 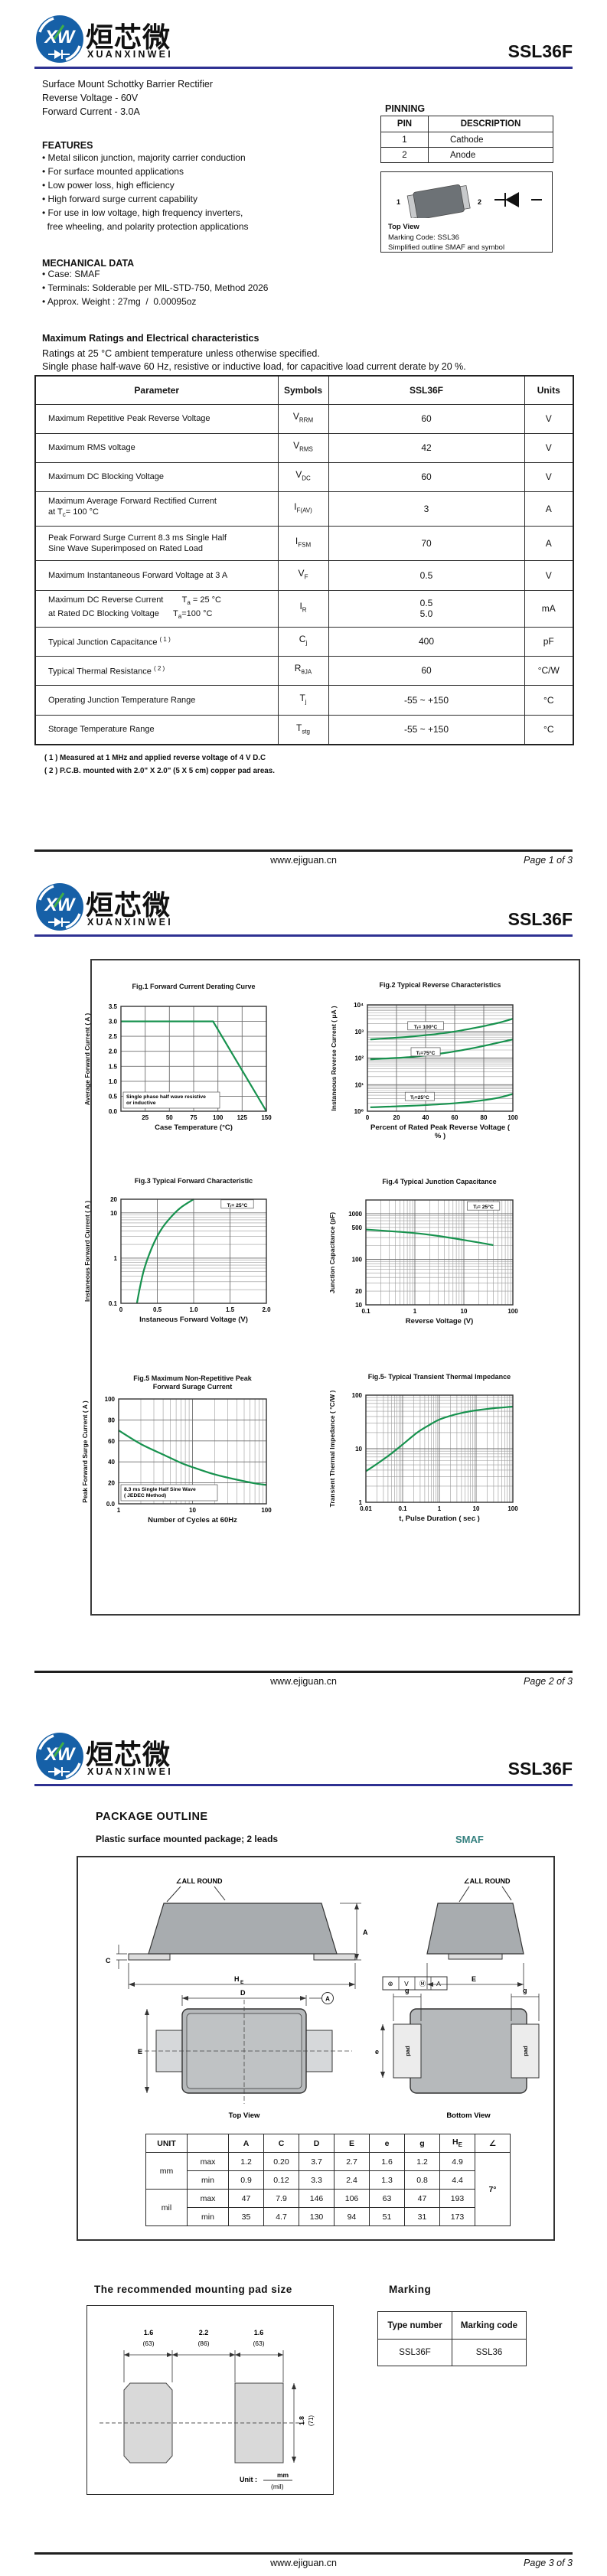 I want to click on page2-footer-page: Page 2 of 3, so click(x=549, y=1681).